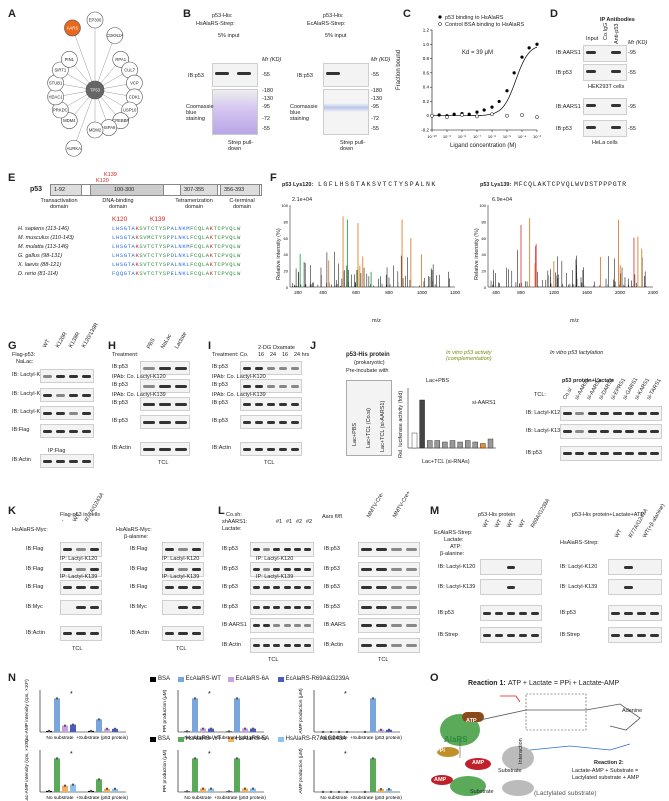 This screenshot has height=801, width=669. I want to click on f-xlabel: m/z, so click(376, 321).